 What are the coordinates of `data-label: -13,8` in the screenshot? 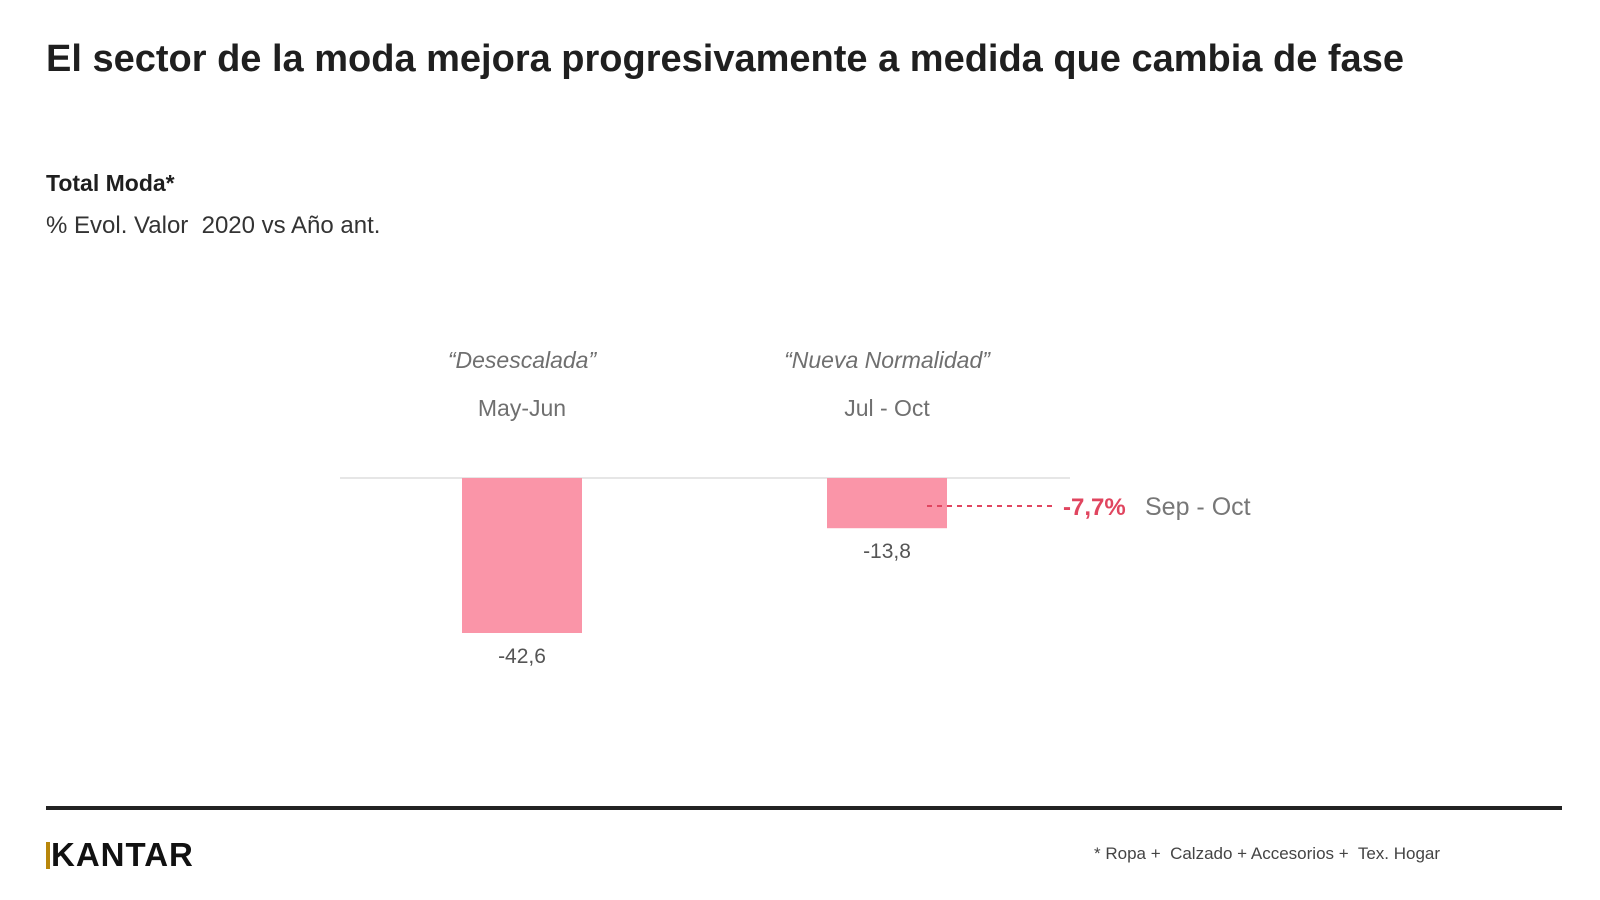 It's located at (887, 551).